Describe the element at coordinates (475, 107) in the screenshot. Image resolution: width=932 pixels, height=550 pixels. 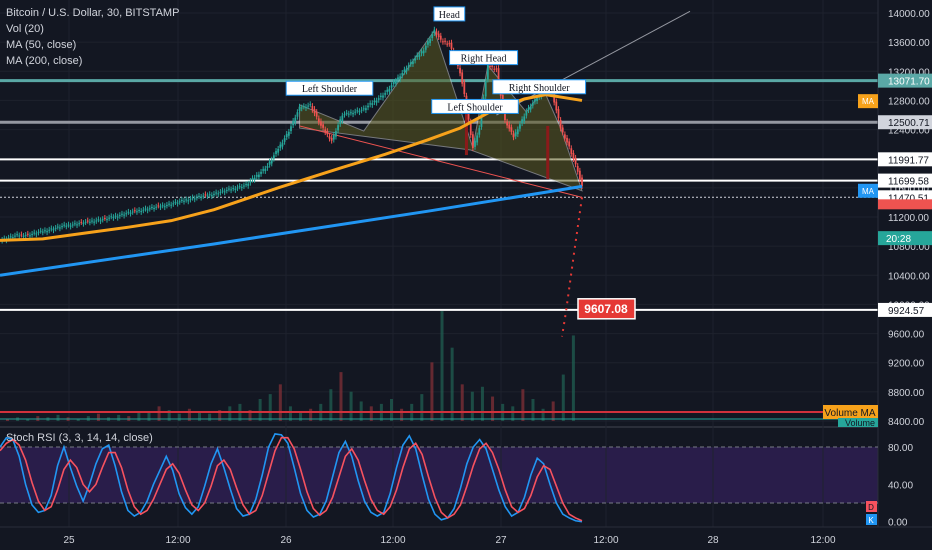
I see `pattern-label: Left Shoulder` at that location.